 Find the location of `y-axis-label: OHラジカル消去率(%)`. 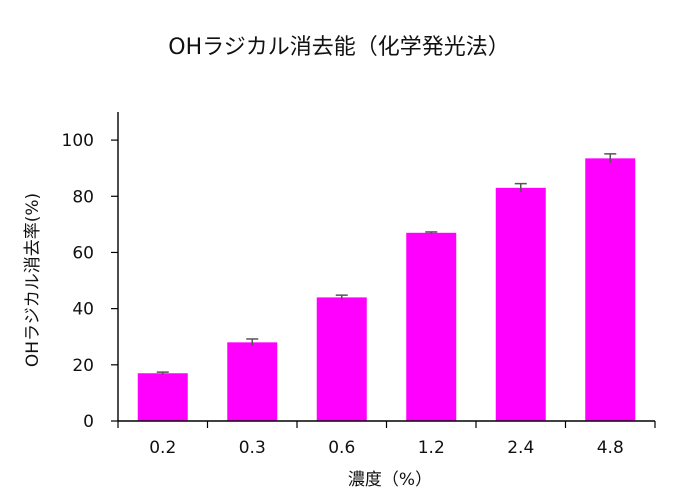

y-axis-label: OHラジカル消去率(%) is located at coordinates (33, 280).